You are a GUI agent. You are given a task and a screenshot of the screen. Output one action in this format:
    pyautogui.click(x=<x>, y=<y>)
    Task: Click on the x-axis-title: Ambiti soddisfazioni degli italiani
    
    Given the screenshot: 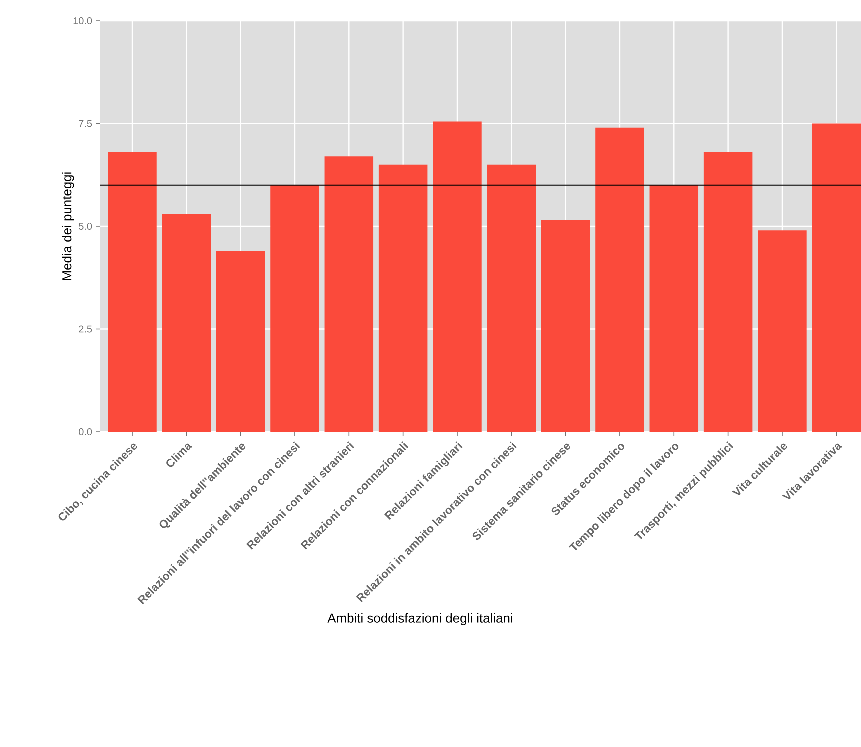 What is the action you would take?
    pyautogui.click(x=420, y=619)
    